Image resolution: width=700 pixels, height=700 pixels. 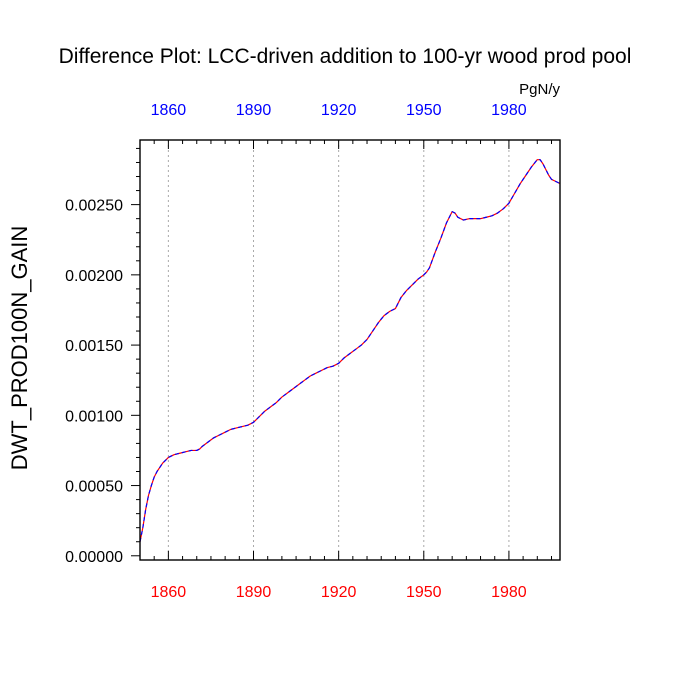 What do you see at coordinates (94, 276) in the screenshot?
I see `y-tick-label-0.00200: 0.00200` at bounding box center [94, 276].